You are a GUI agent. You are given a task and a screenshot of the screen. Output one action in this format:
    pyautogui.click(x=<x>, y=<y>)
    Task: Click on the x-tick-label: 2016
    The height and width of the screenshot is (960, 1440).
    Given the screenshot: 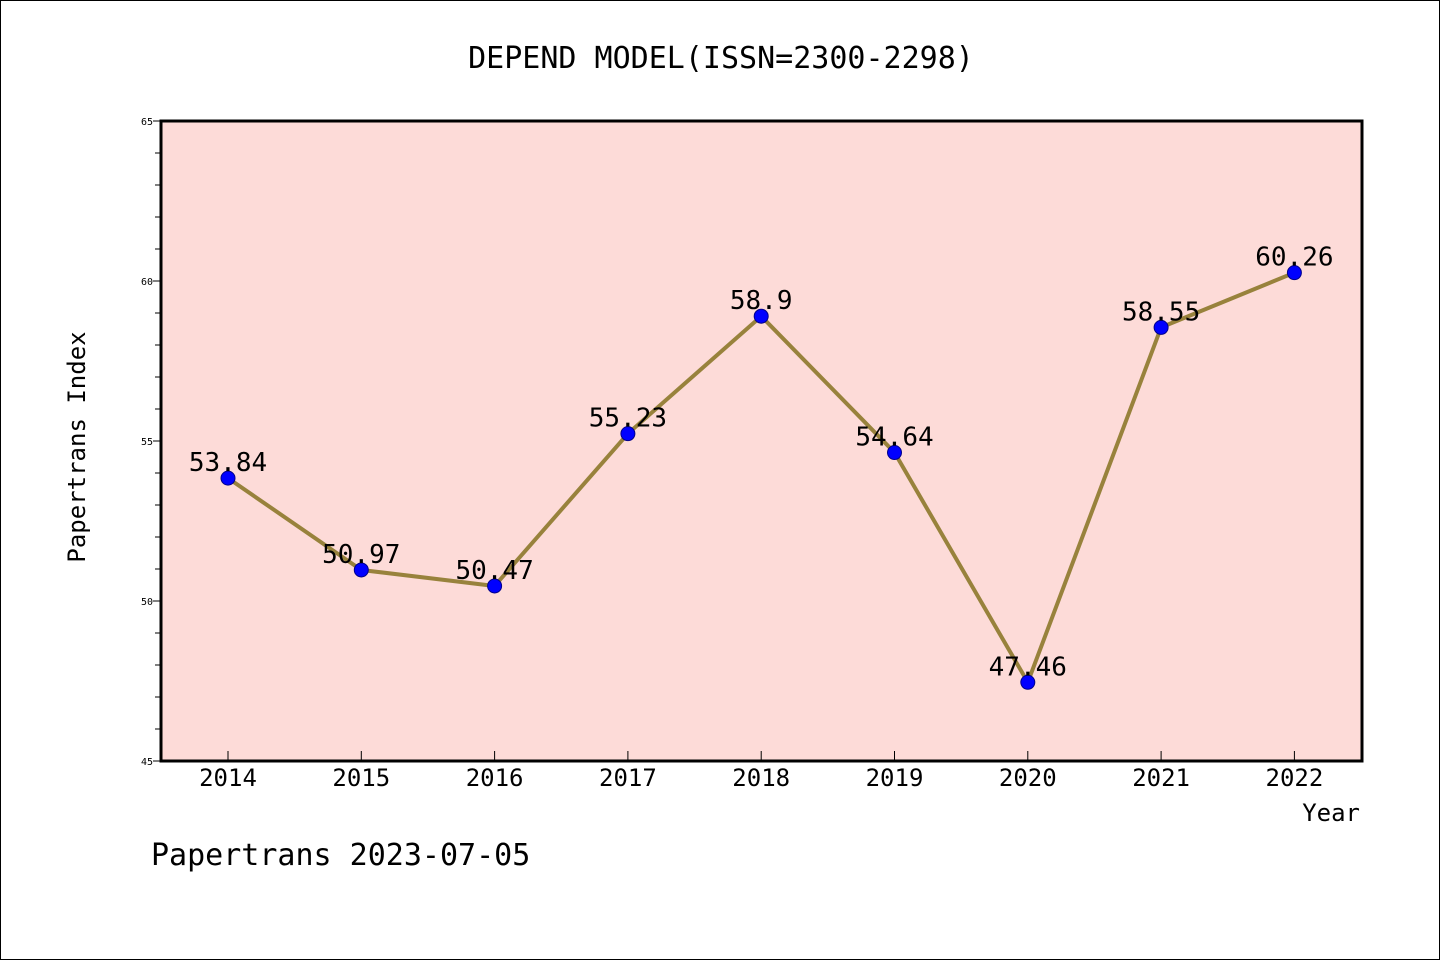 What is the action you would take?
    pyautogui.click(x=495, y=778)
    